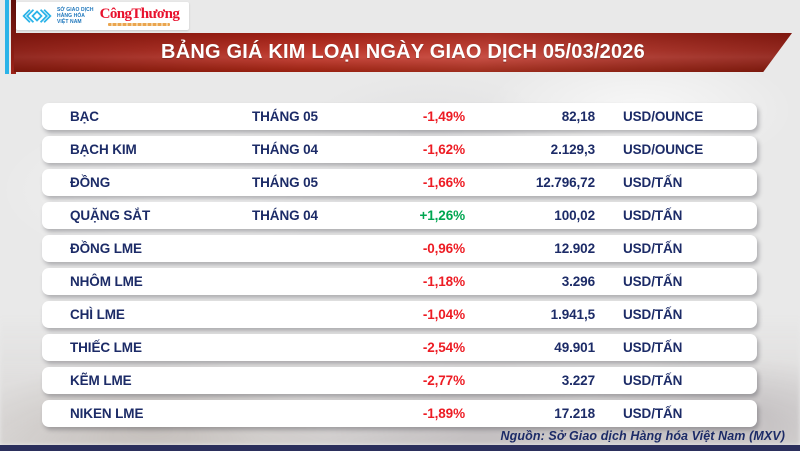 The width and height of the screenshot is (800, 451). Describe the element at coordinates (399, 116) in the screenshot. I see `table-row: BẠC THÁNG 05 -1,49% 82,18 USD/OUNCE` at that location.